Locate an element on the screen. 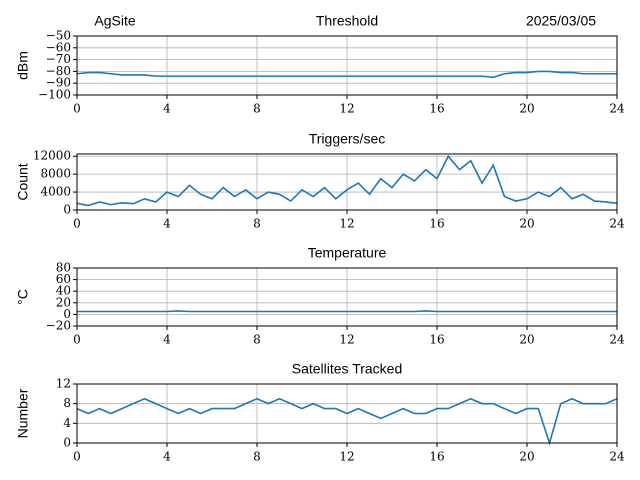 This screenshot has height=480, width=640. y-axis-label: Count is located at coordinates (23, 181).